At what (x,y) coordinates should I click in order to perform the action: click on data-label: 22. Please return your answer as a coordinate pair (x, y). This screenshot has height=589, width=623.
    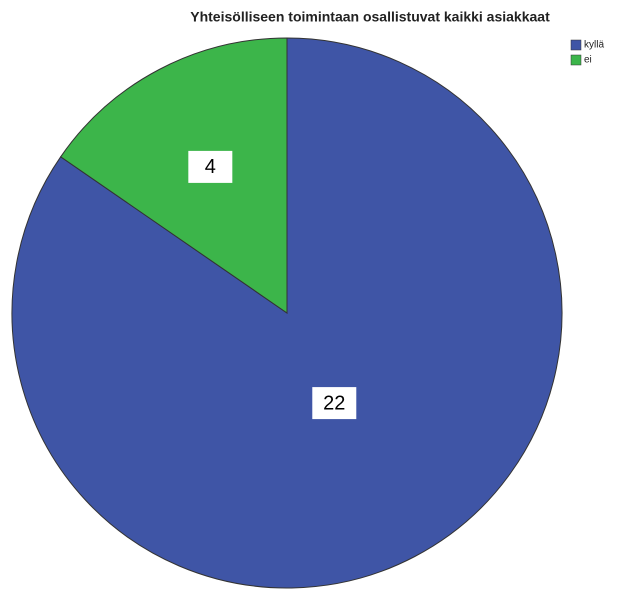
    Looking at the image, I should click on (334, 403).